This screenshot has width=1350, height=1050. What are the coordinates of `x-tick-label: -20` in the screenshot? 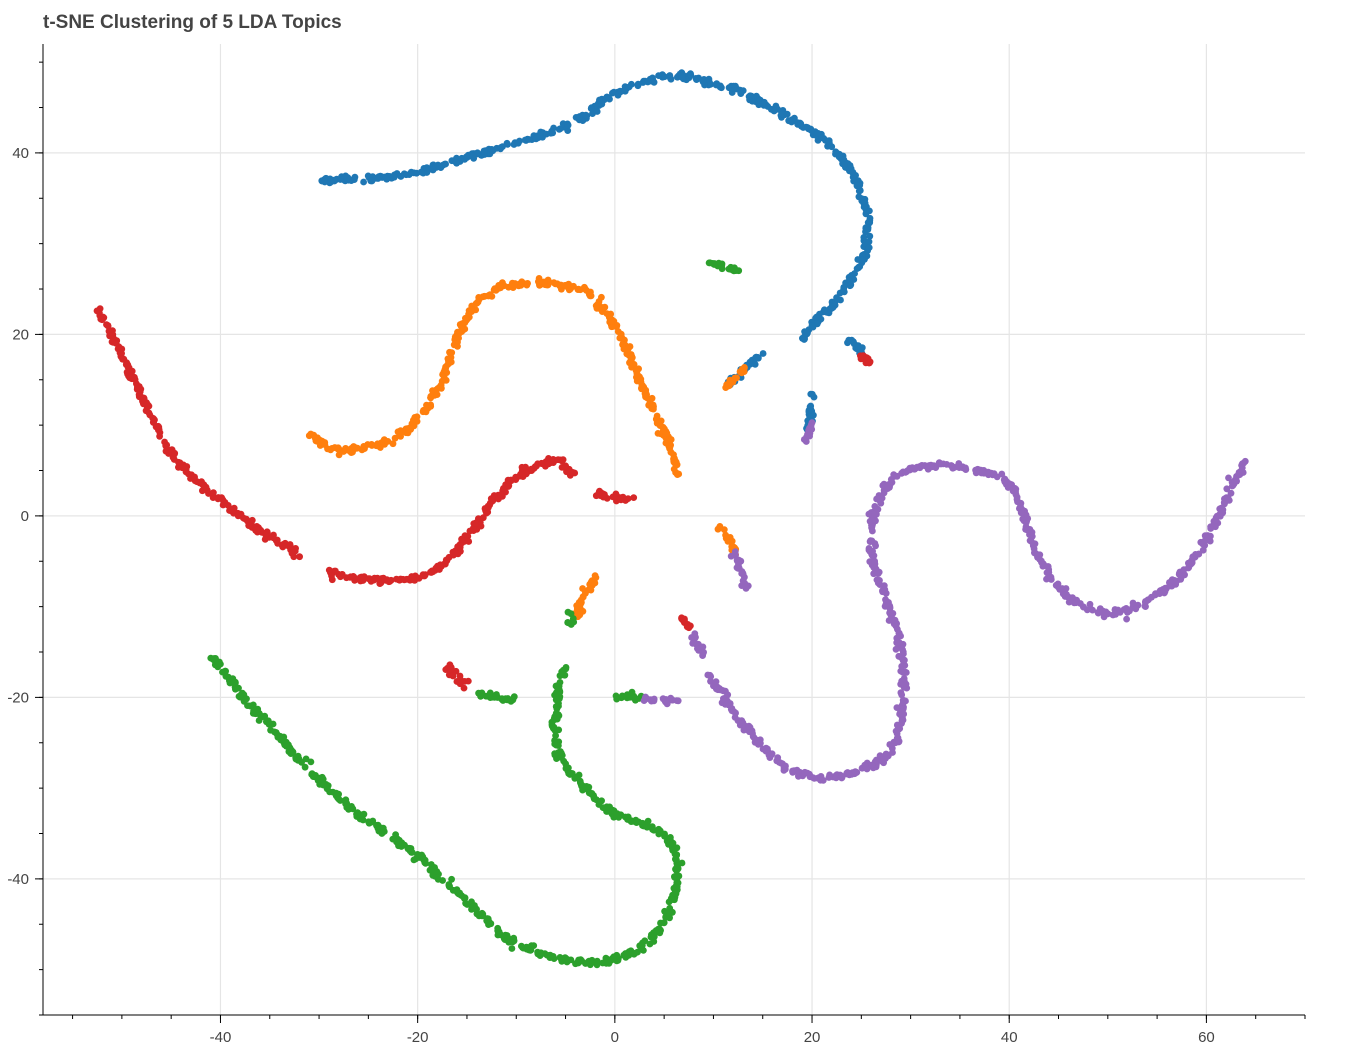 It's located at (418, 1037).